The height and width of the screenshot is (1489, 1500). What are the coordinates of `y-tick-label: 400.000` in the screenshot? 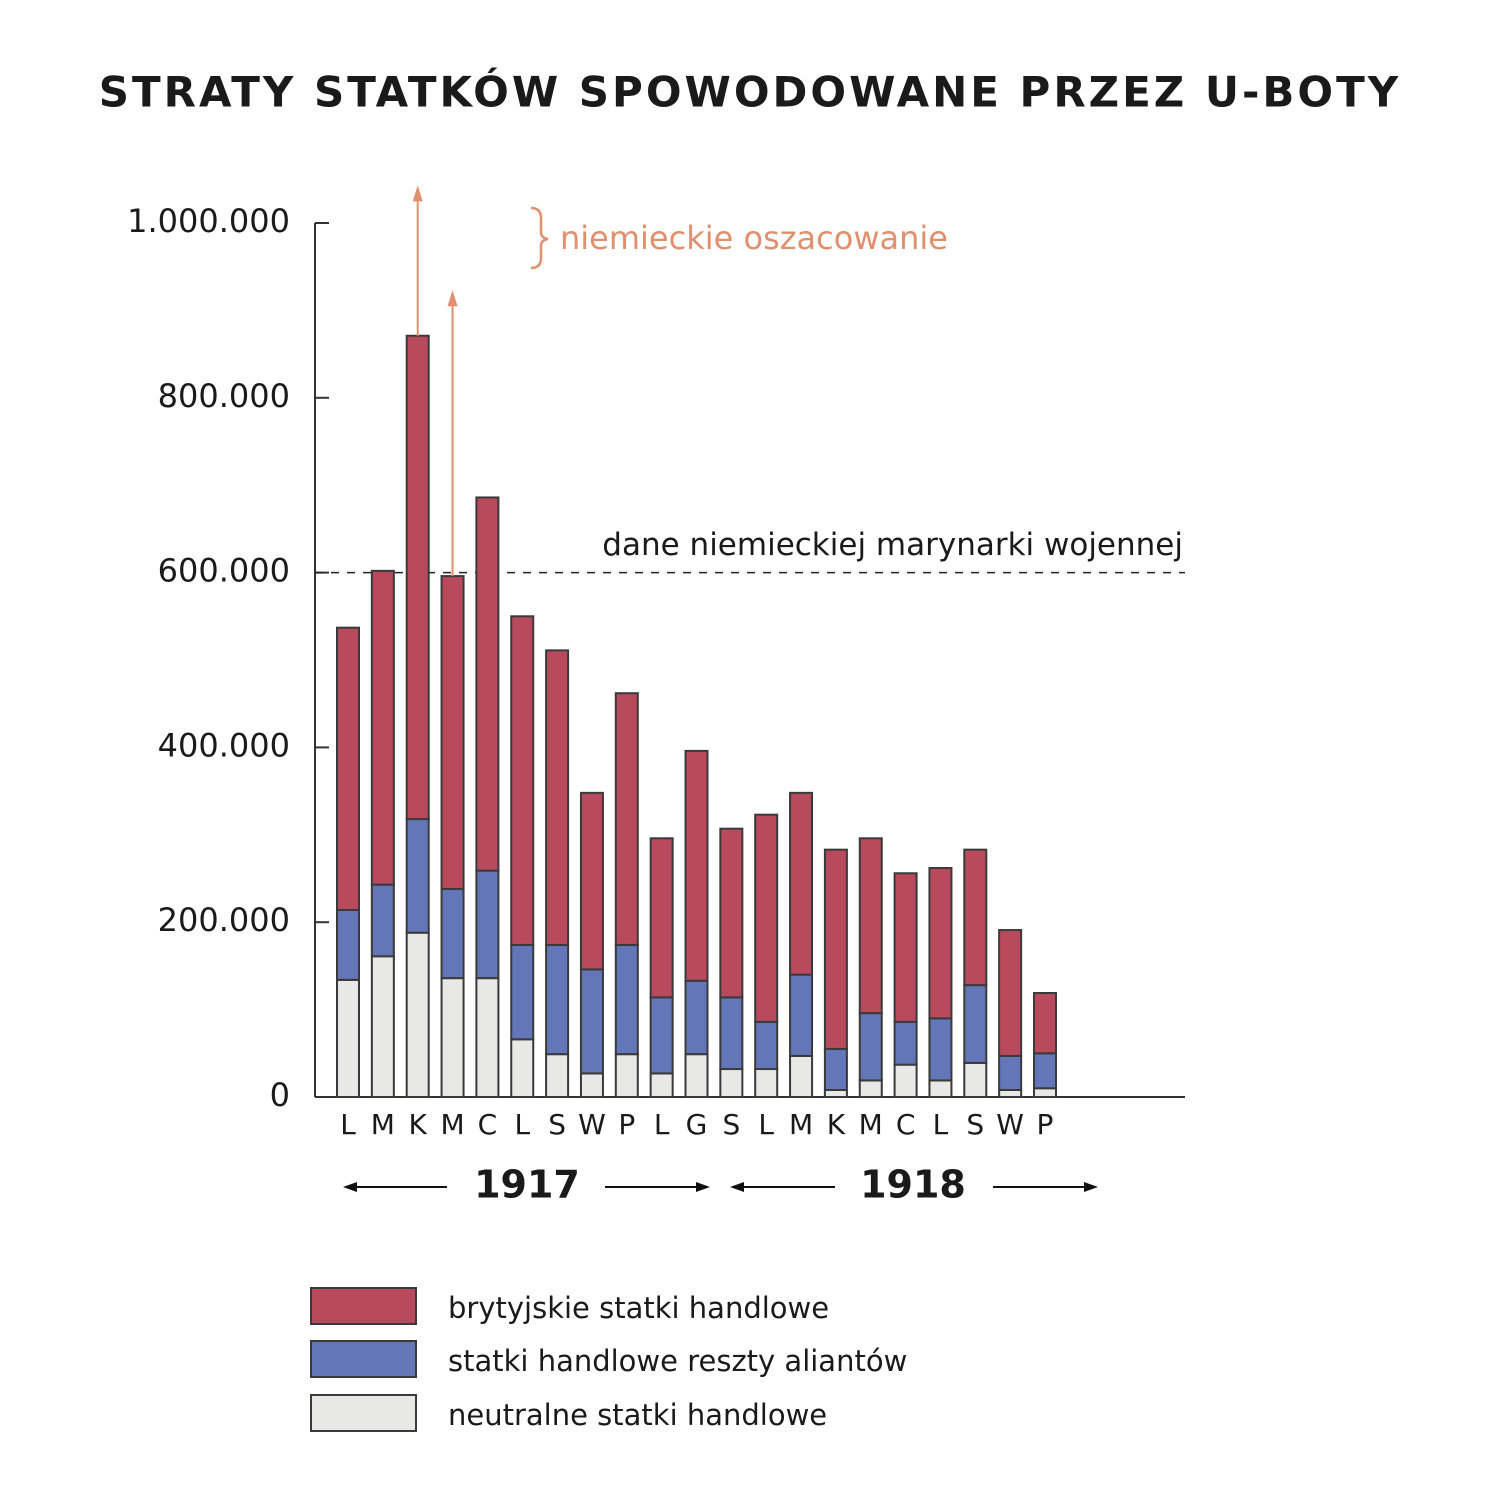 It's located at (224, 745).